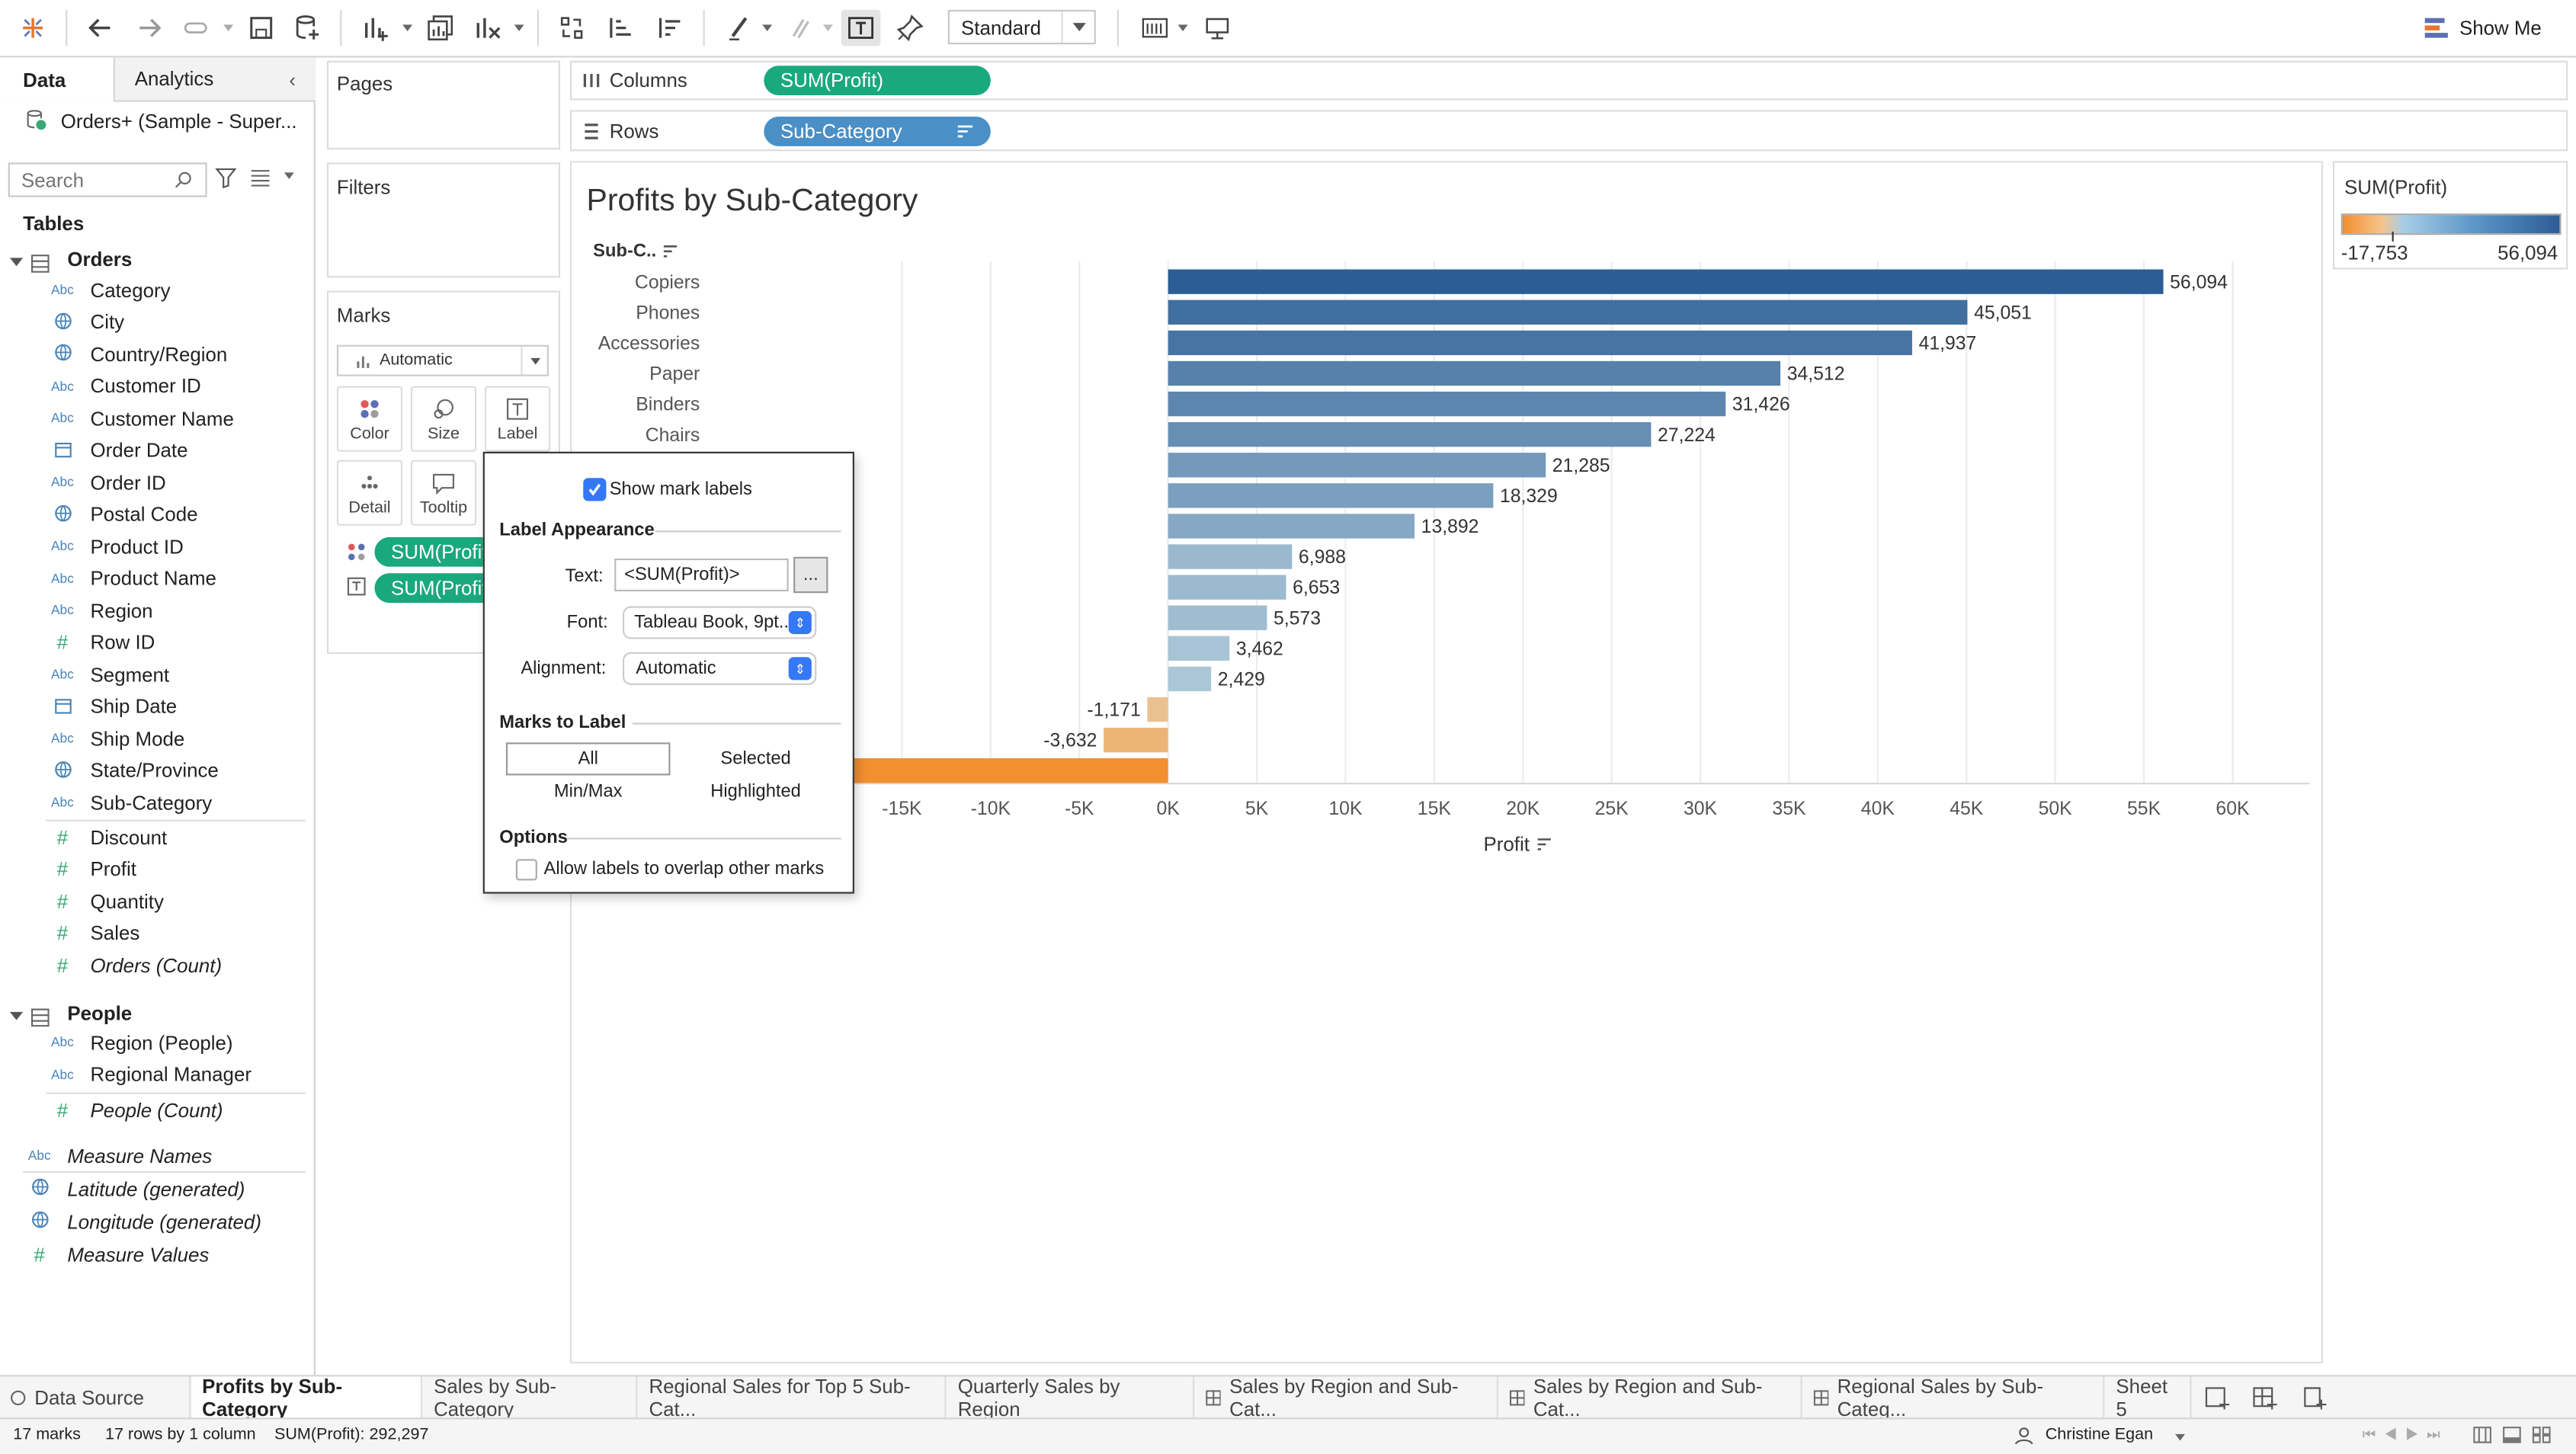 The width and height of the screenshot is (2576, 1454). What do you see at coordinates (1154, 28) in the screenshot?
I see `show-cards-icon` at bounding box center [1154, 28].